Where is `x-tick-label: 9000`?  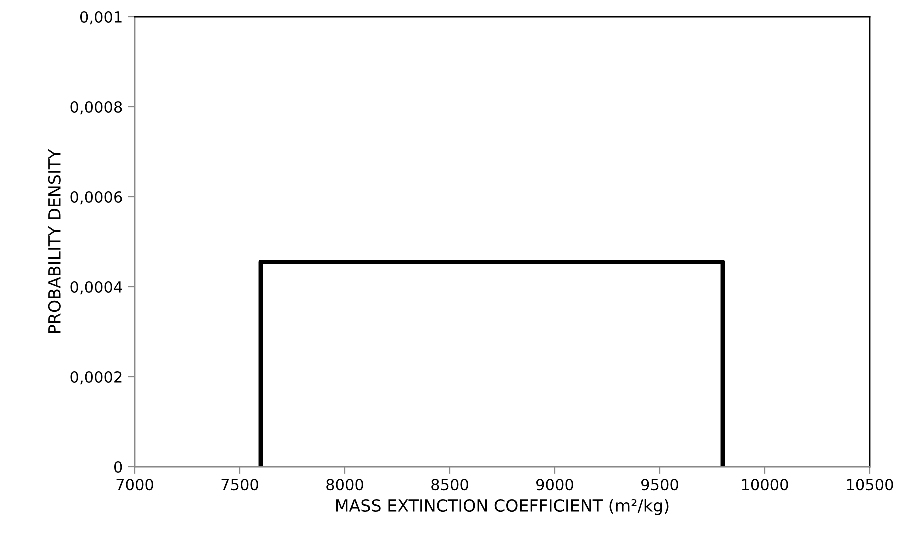 x-tick-label: 9000 is located at coordinates (555, 485).